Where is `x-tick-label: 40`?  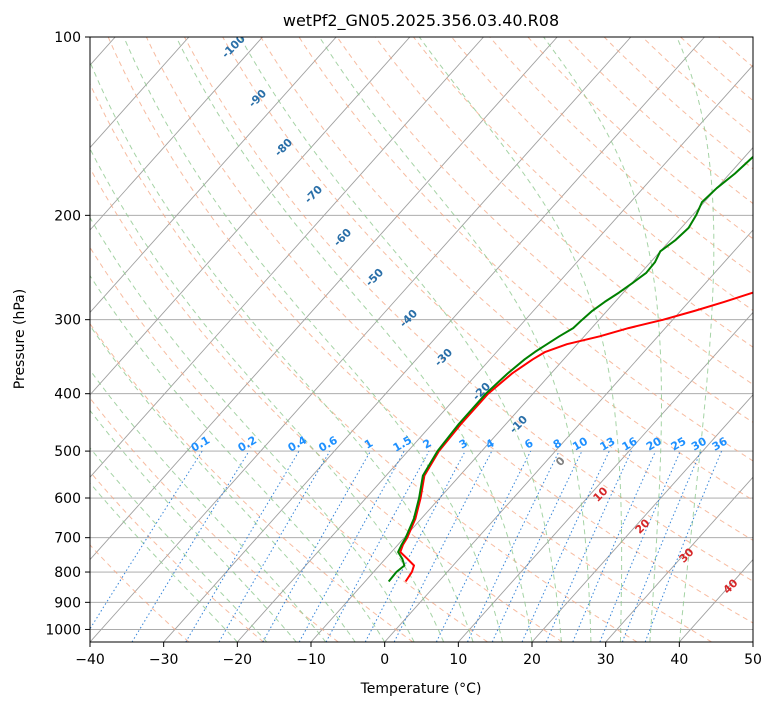 x-tick-label: 40 is located at coordinates (679, 660).